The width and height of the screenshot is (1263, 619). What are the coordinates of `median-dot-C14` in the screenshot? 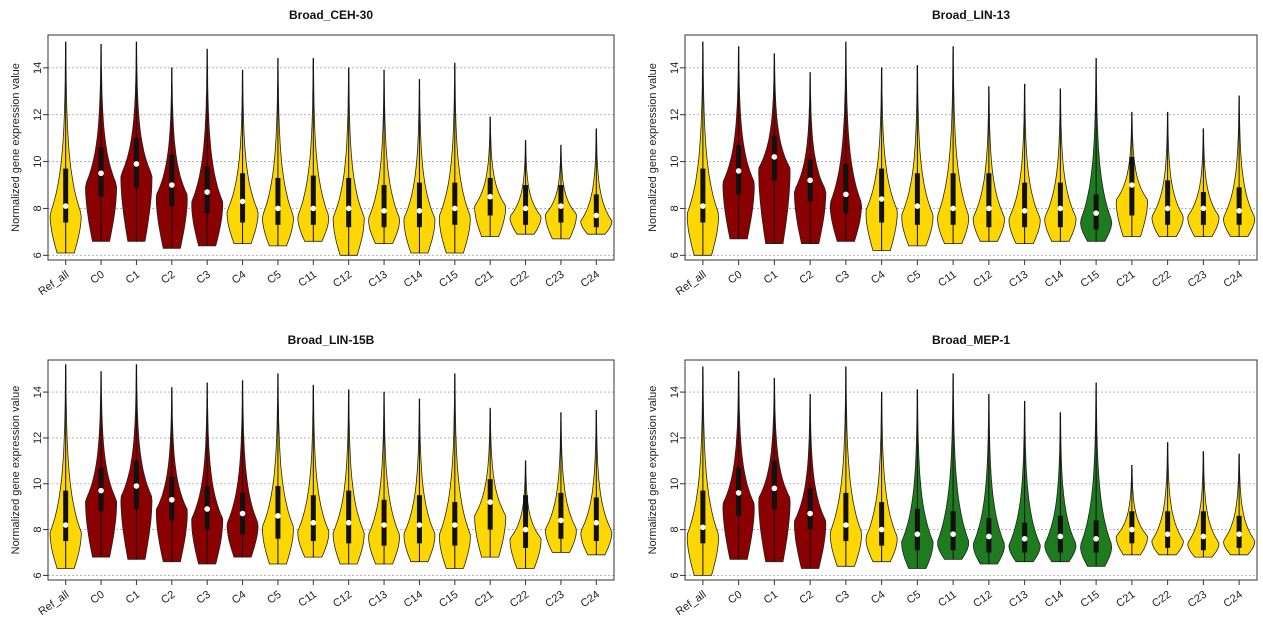 It's located at (419, 210).